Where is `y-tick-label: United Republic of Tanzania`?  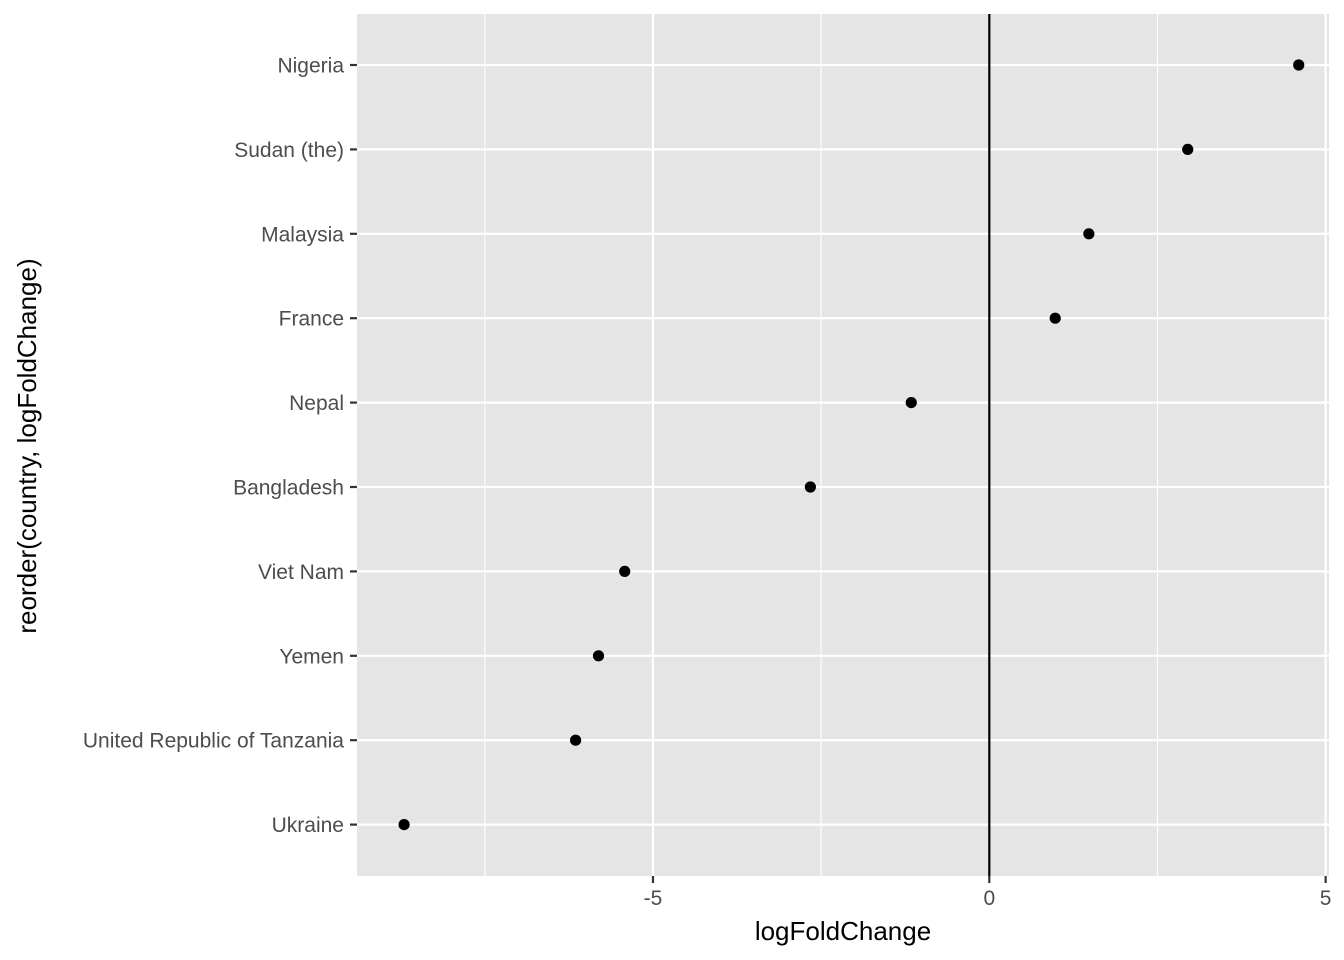
y-tick-label: United Republic of Tanzania is located at coordinates (213, 741).